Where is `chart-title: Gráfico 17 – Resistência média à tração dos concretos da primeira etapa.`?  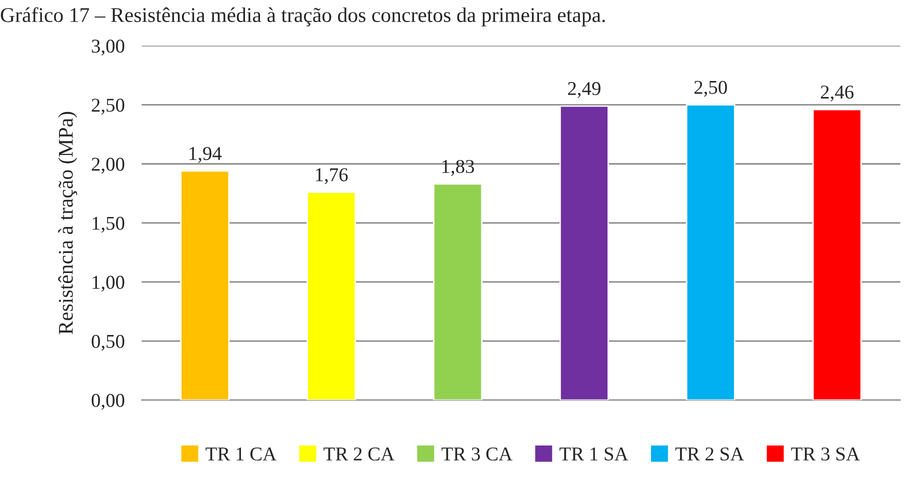 chart-title: Gráfico 17 – Resistência média à tração dos concretos da primeira etapa. is located at coordinates (302, 16).